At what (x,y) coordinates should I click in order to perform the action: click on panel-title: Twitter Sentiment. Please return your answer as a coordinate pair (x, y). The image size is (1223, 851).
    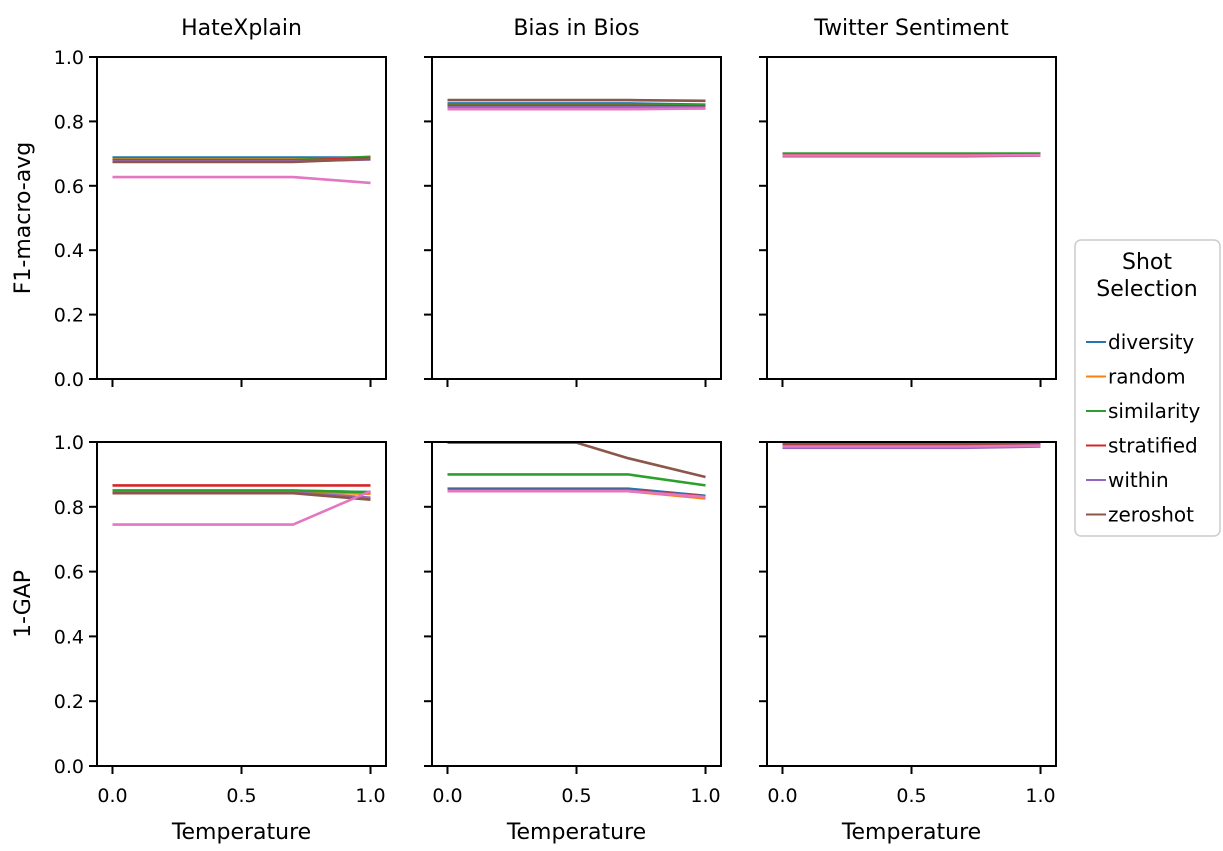
    Looking at the image, I should click on (911, 28).